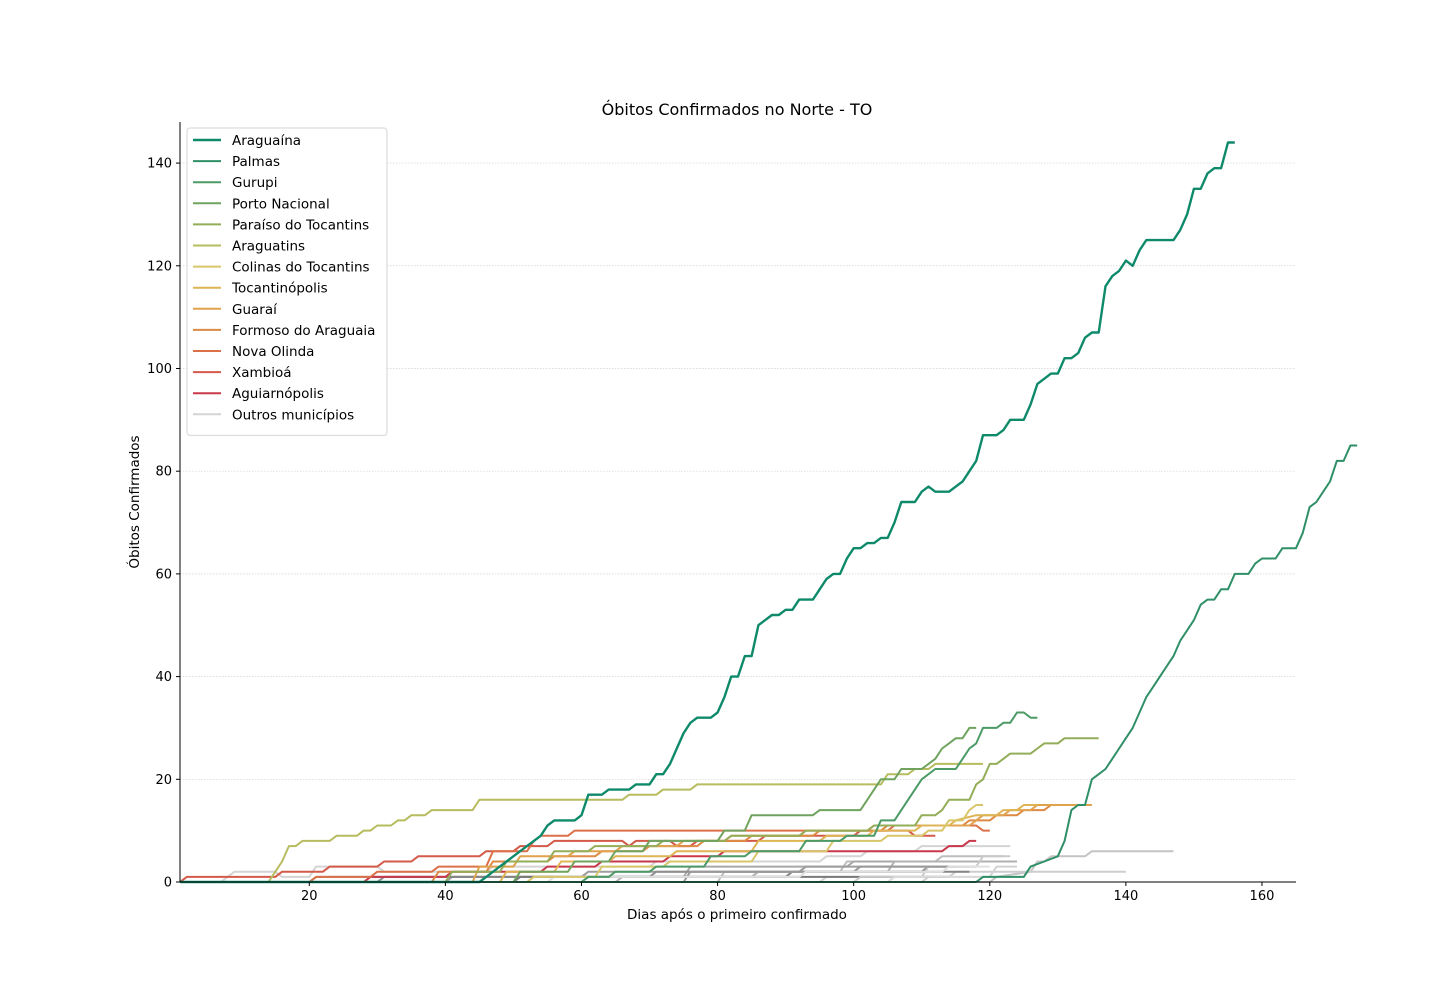  I want to click on legend-entry-formoso-do-araguaia: Formoso do Araguaia, so click(303, 331).